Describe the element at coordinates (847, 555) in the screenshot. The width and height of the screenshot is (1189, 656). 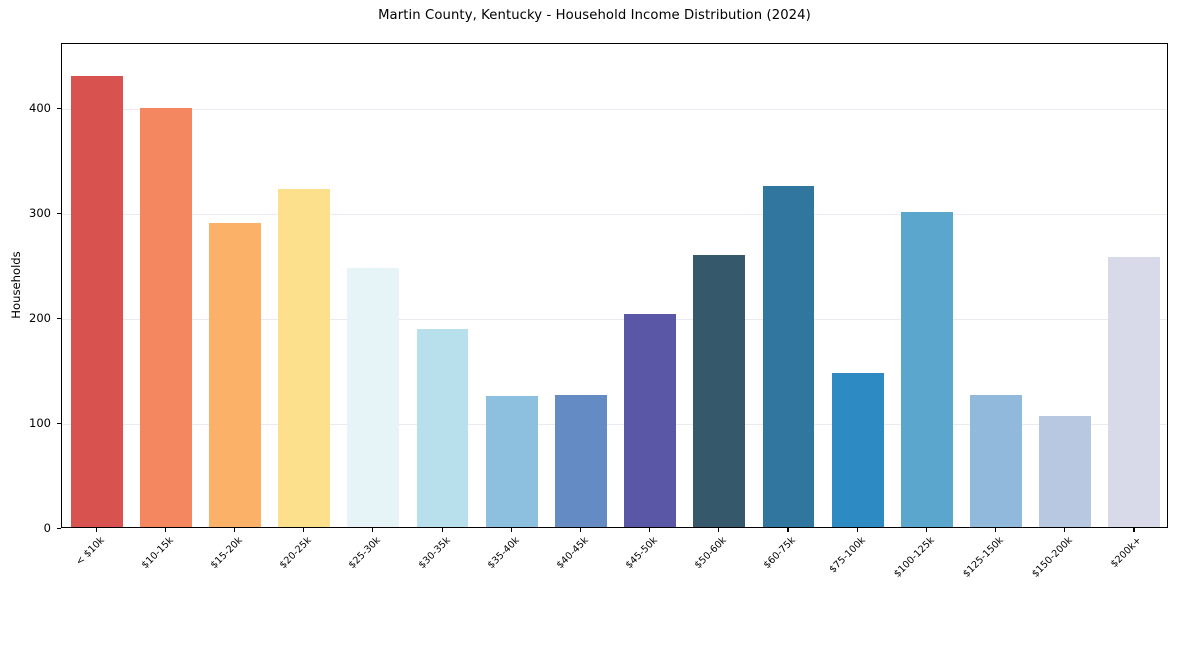
I see `x-tick-label: $75-100k` at that location.